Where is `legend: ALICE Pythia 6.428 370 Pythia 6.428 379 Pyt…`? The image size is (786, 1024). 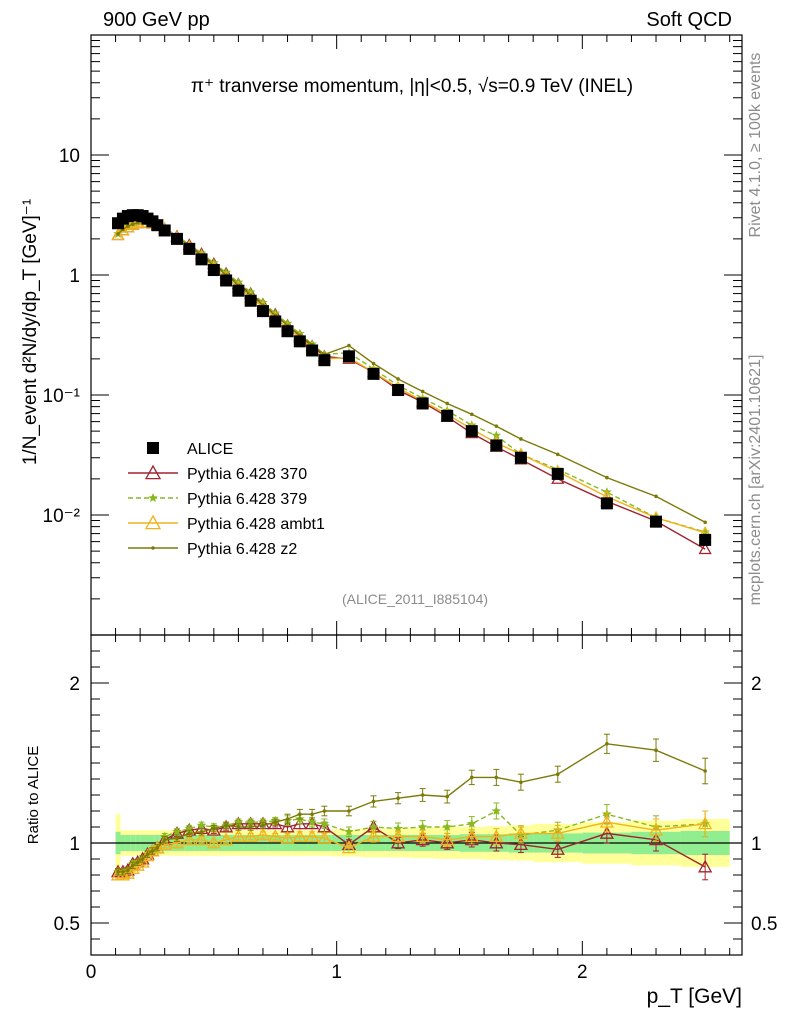 legend: ALICE Pythia 6.428 370 Pythia 6.428 379 Pyt… is located at coordinates (226, 499).